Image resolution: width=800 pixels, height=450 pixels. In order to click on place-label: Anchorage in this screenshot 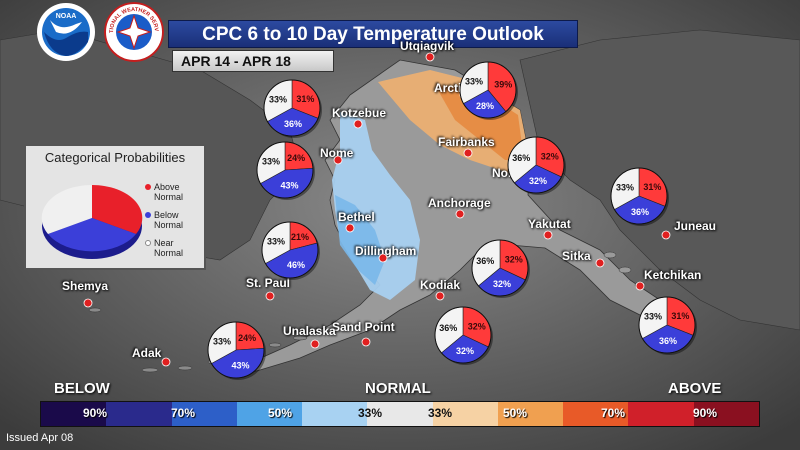, I will do `click(459, 203)`.